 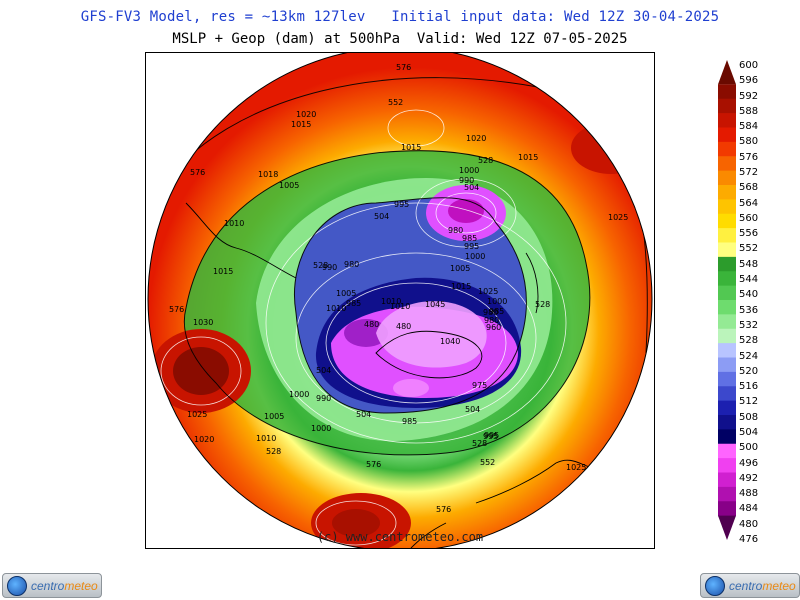 What do you see at coordinates (749, 325) in the screenshot?
I see `scale-label: 532` at bounding box center [749, 325].